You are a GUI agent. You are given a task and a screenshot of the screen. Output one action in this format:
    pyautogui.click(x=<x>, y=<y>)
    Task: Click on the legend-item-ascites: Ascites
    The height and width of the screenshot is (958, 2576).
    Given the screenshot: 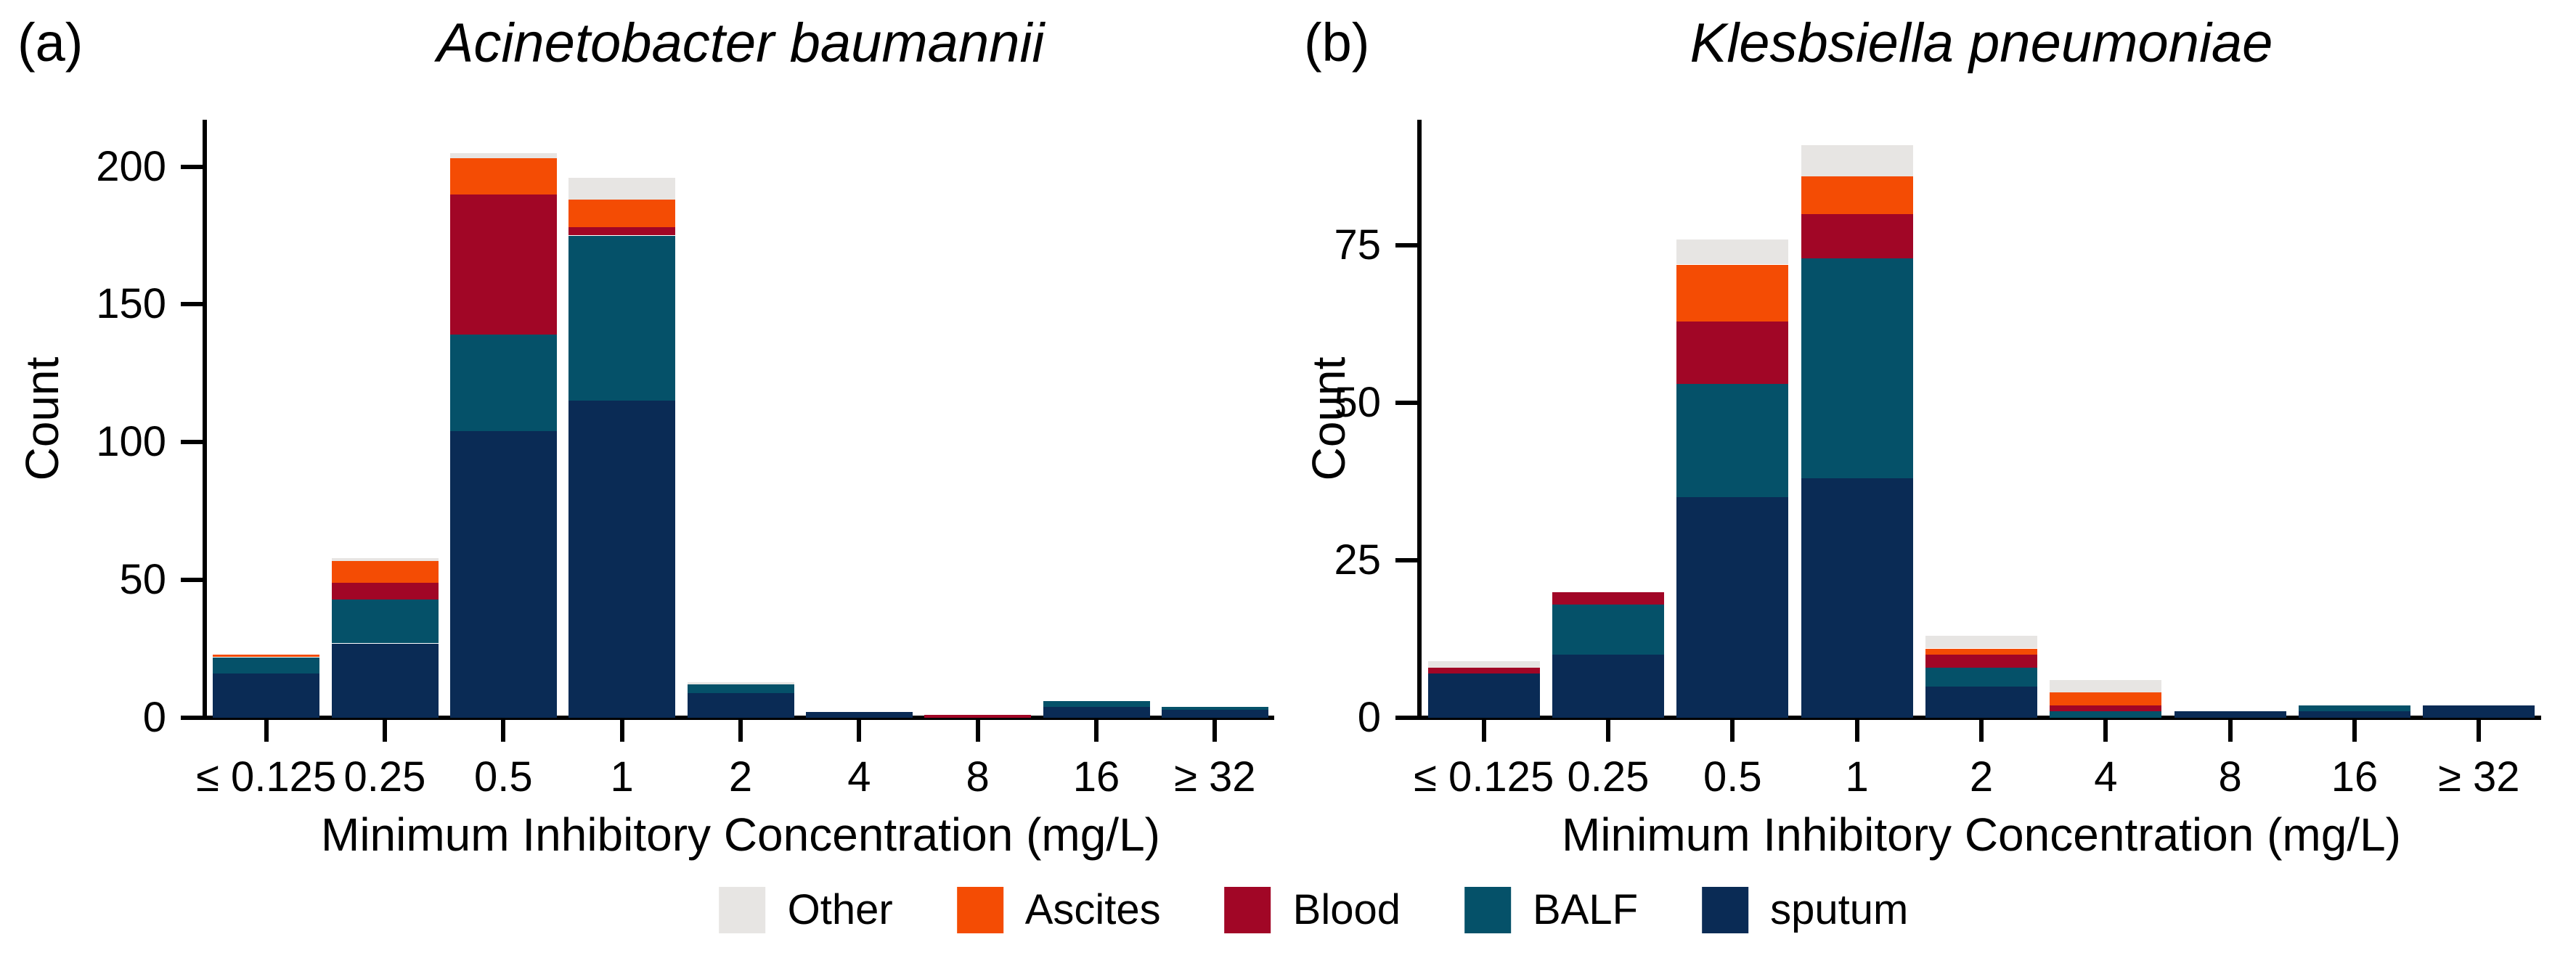 What is the action you would take?
    pyautogui.click(x=1058, y=910)
    